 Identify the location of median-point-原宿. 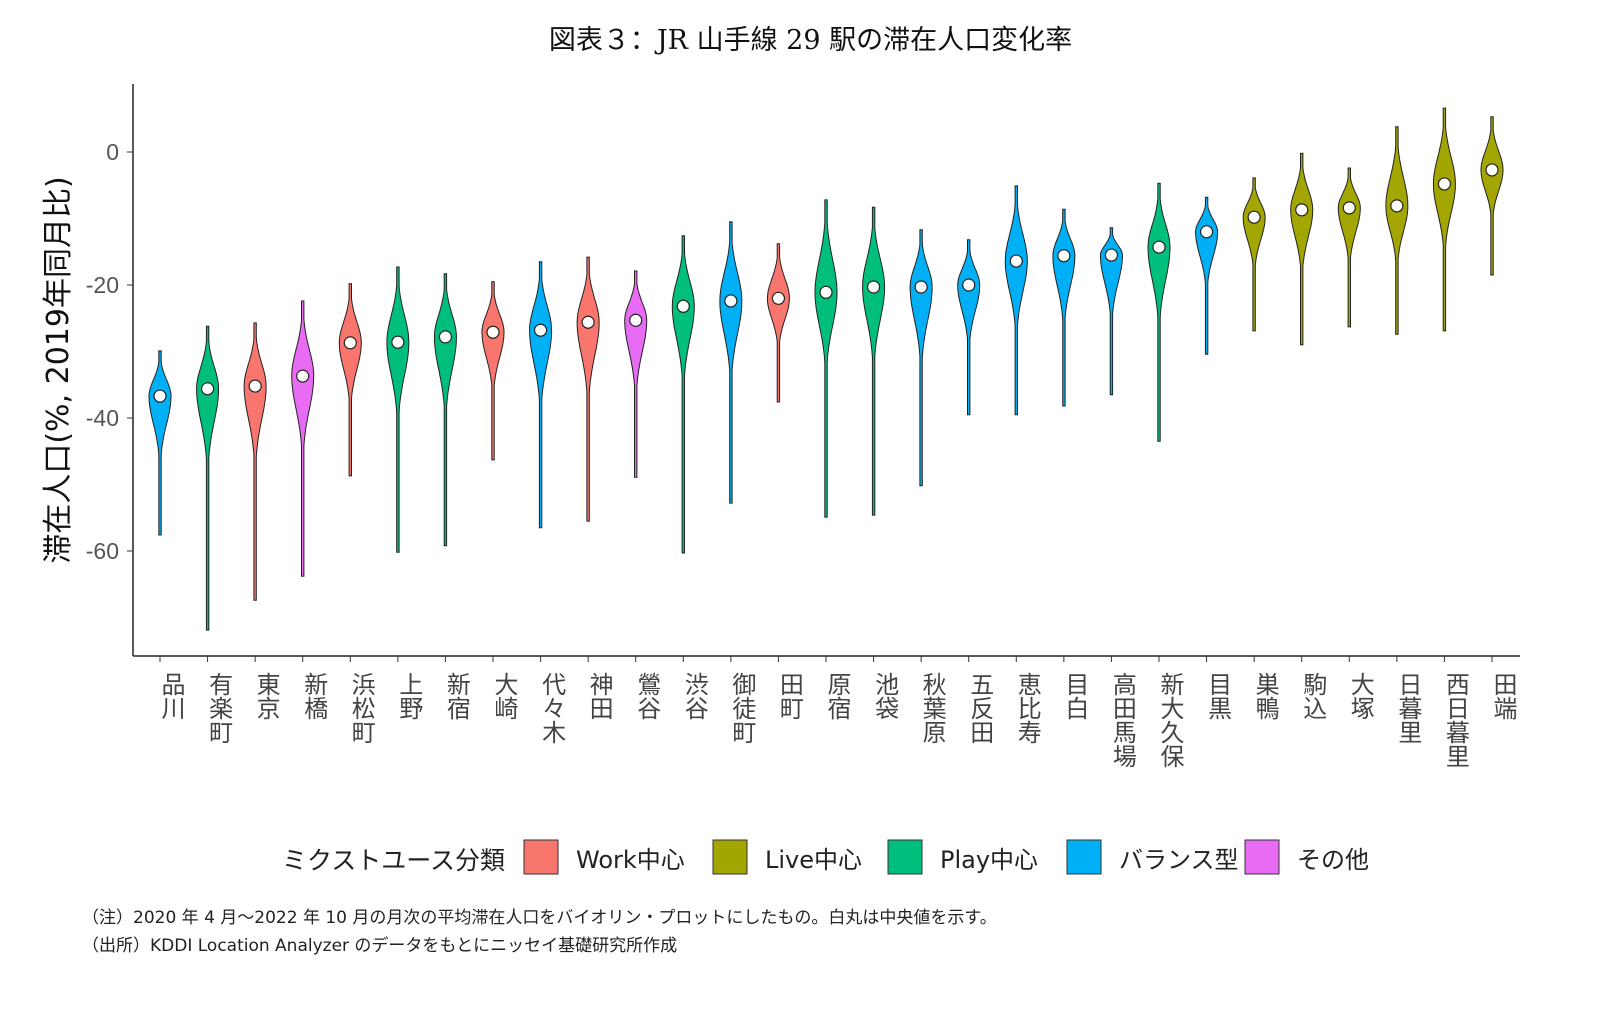
(826, 292).